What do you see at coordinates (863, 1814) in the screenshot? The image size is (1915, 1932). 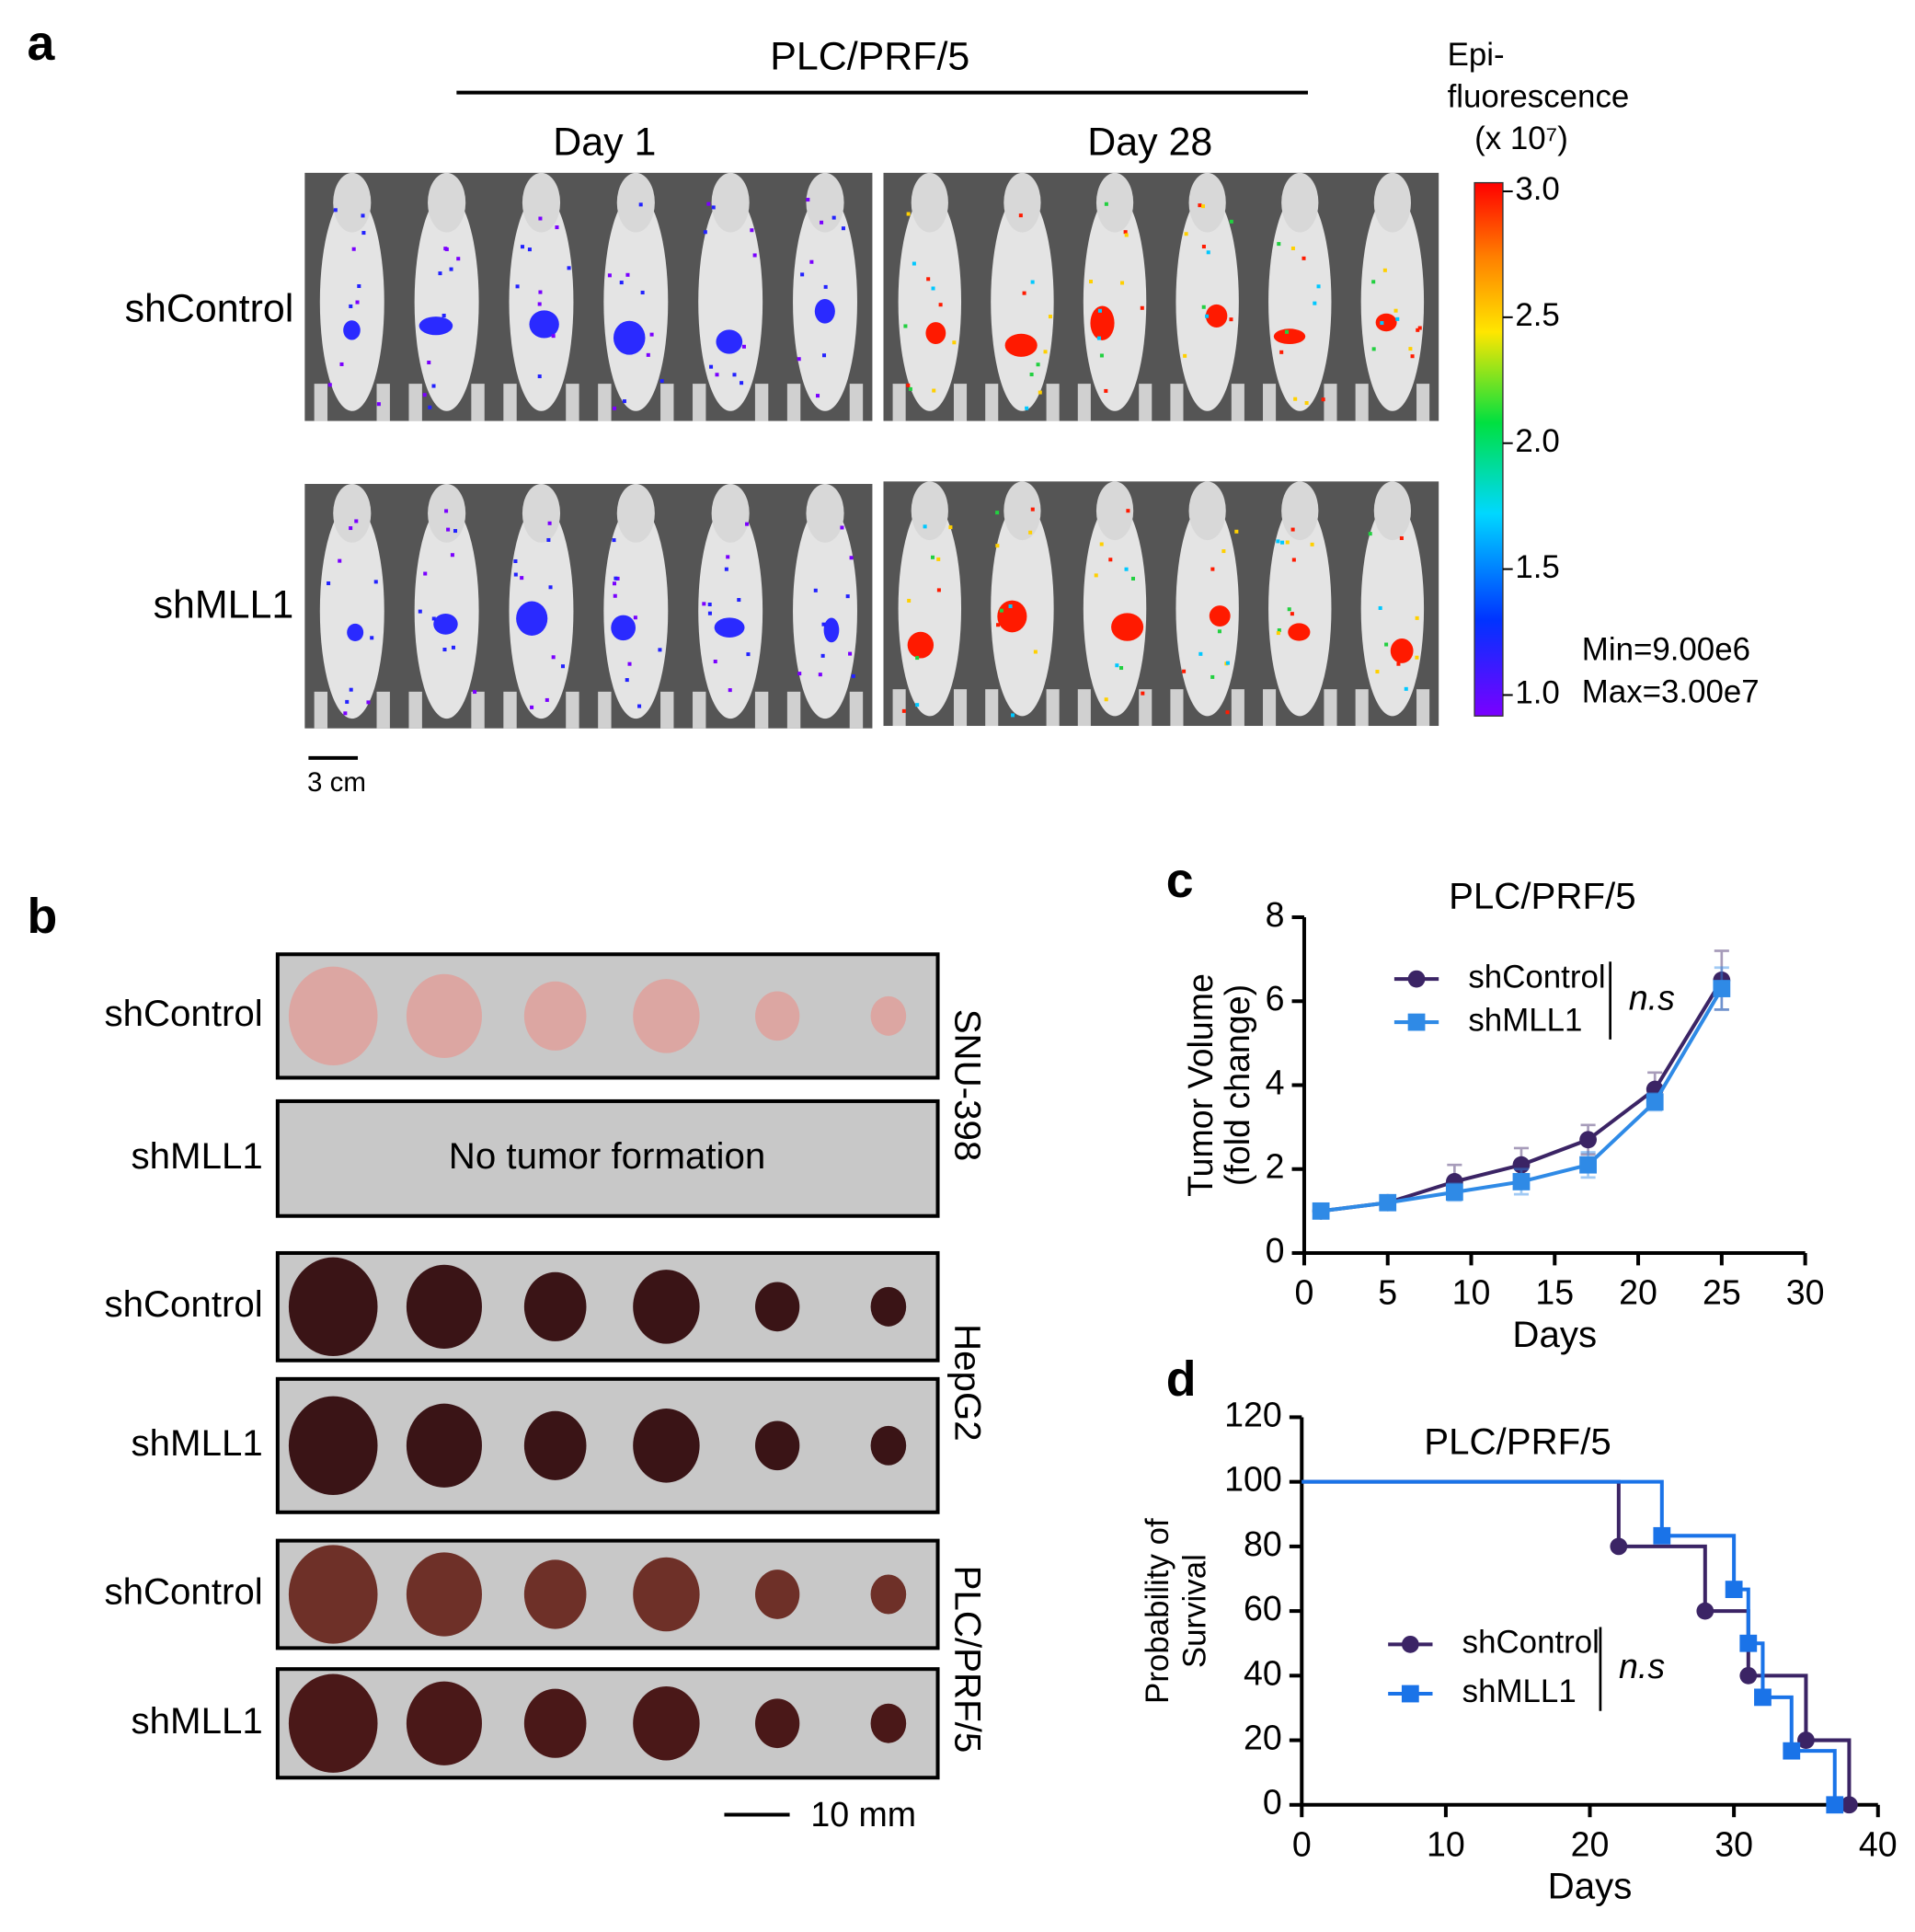 I see `scale-bar-label: 10 mm` at bounding box center [863, 1814].